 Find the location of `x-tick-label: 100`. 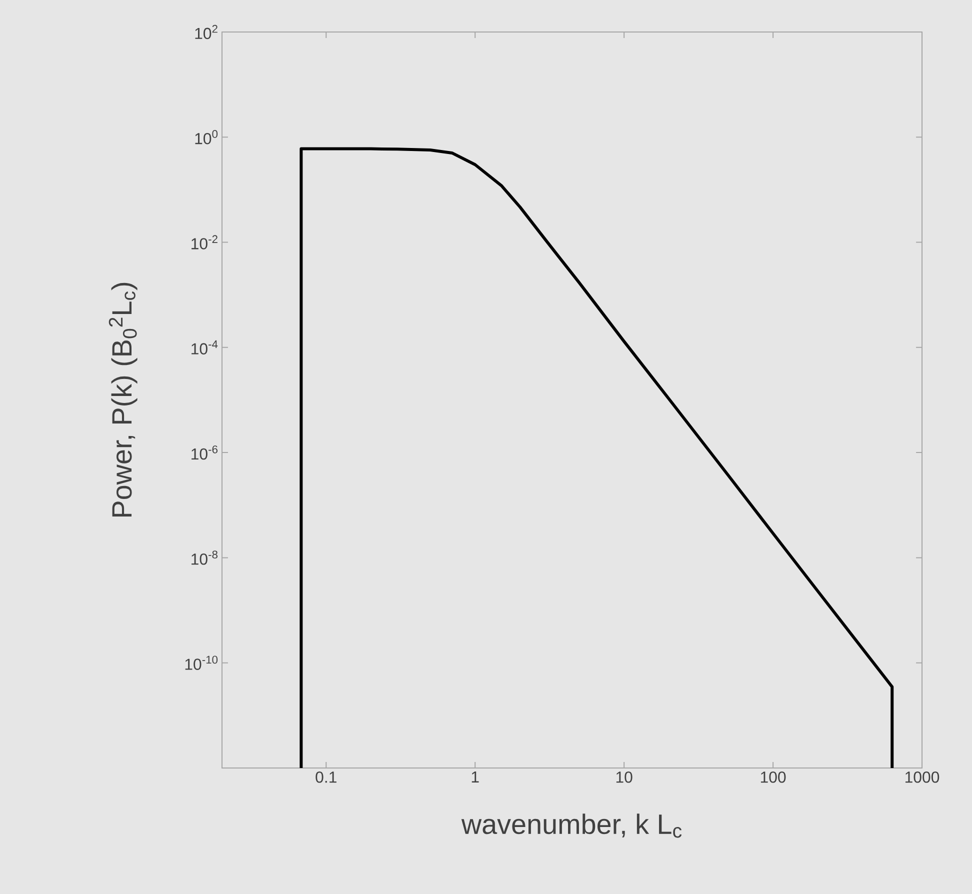

x-tick-label: 100 is located at coordinates (773, 777).